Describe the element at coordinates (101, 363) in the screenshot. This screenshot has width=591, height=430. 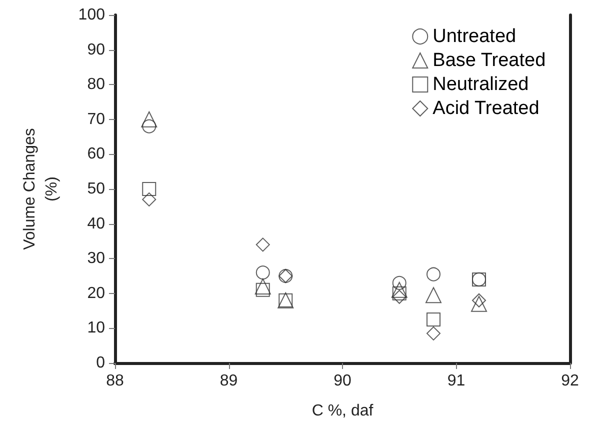
I see `y-tick-label: 0` at that location.